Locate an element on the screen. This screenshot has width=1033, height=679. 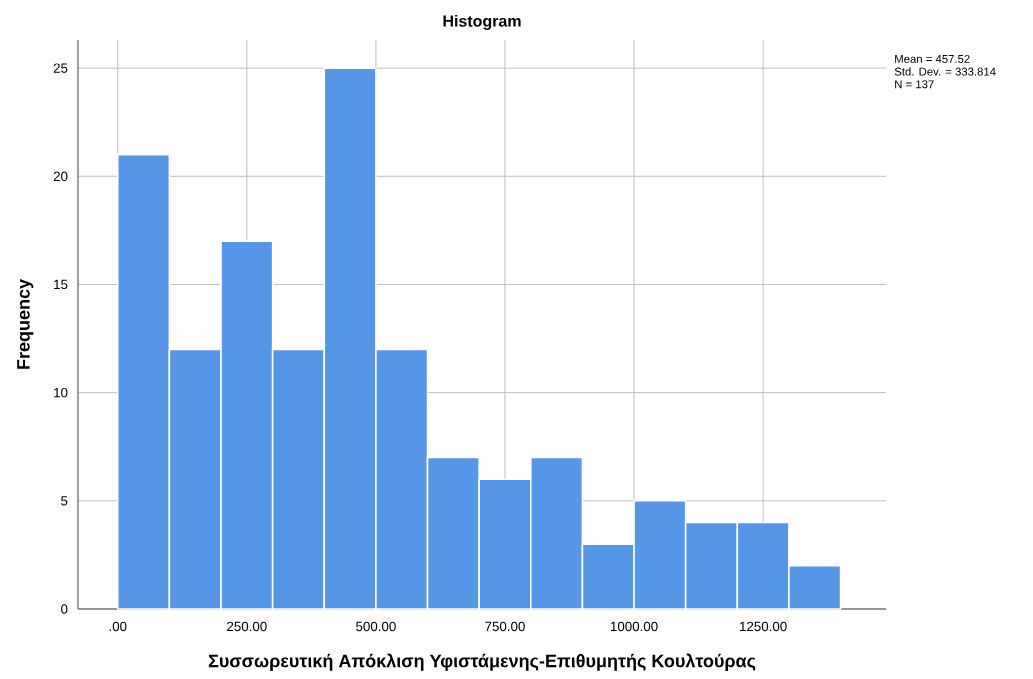
x-tick-label: 750.00 is located at coordinates (505, 626).